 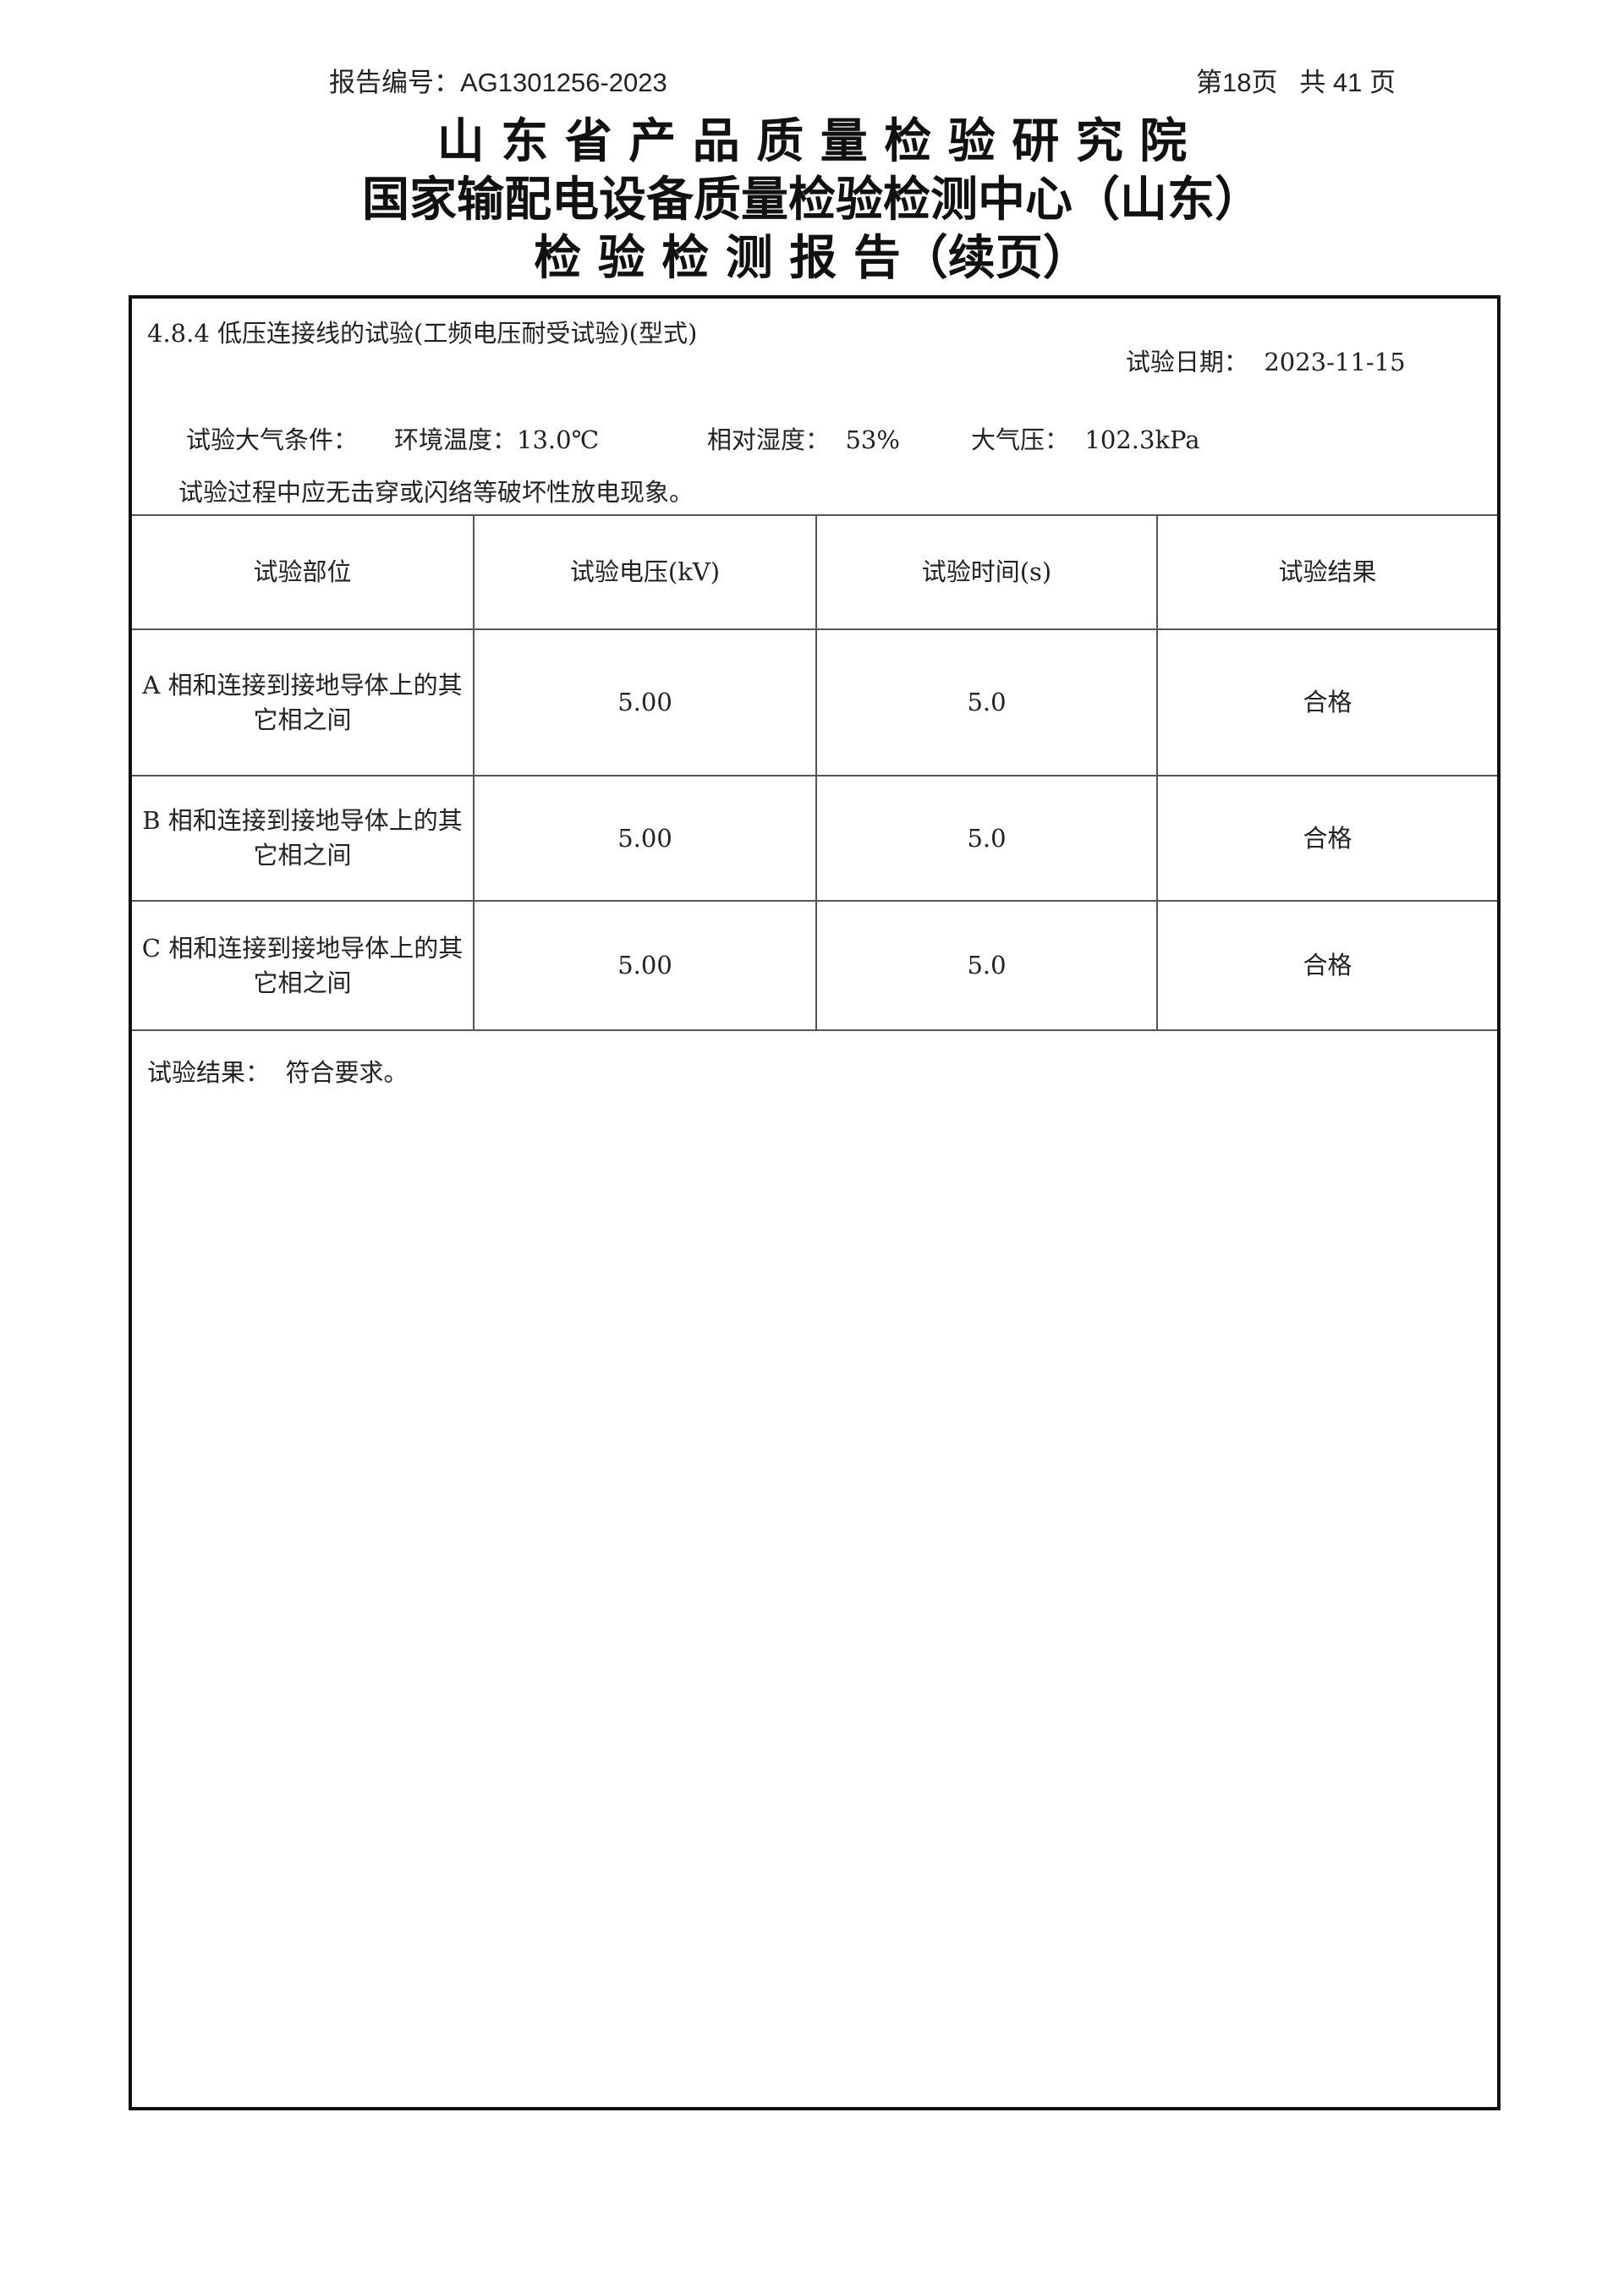 What do you see at coordinates (302, 838) in the screenshot?
I see `table-cell-position: B 相和连接到接地导体上的其它相之间` at bounding box center [302, 838].